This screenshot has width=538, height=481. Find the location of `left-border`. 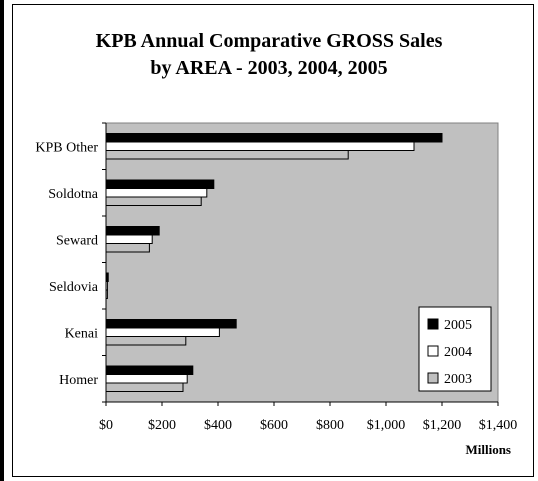

left-border is located at coordinates (2, 240).